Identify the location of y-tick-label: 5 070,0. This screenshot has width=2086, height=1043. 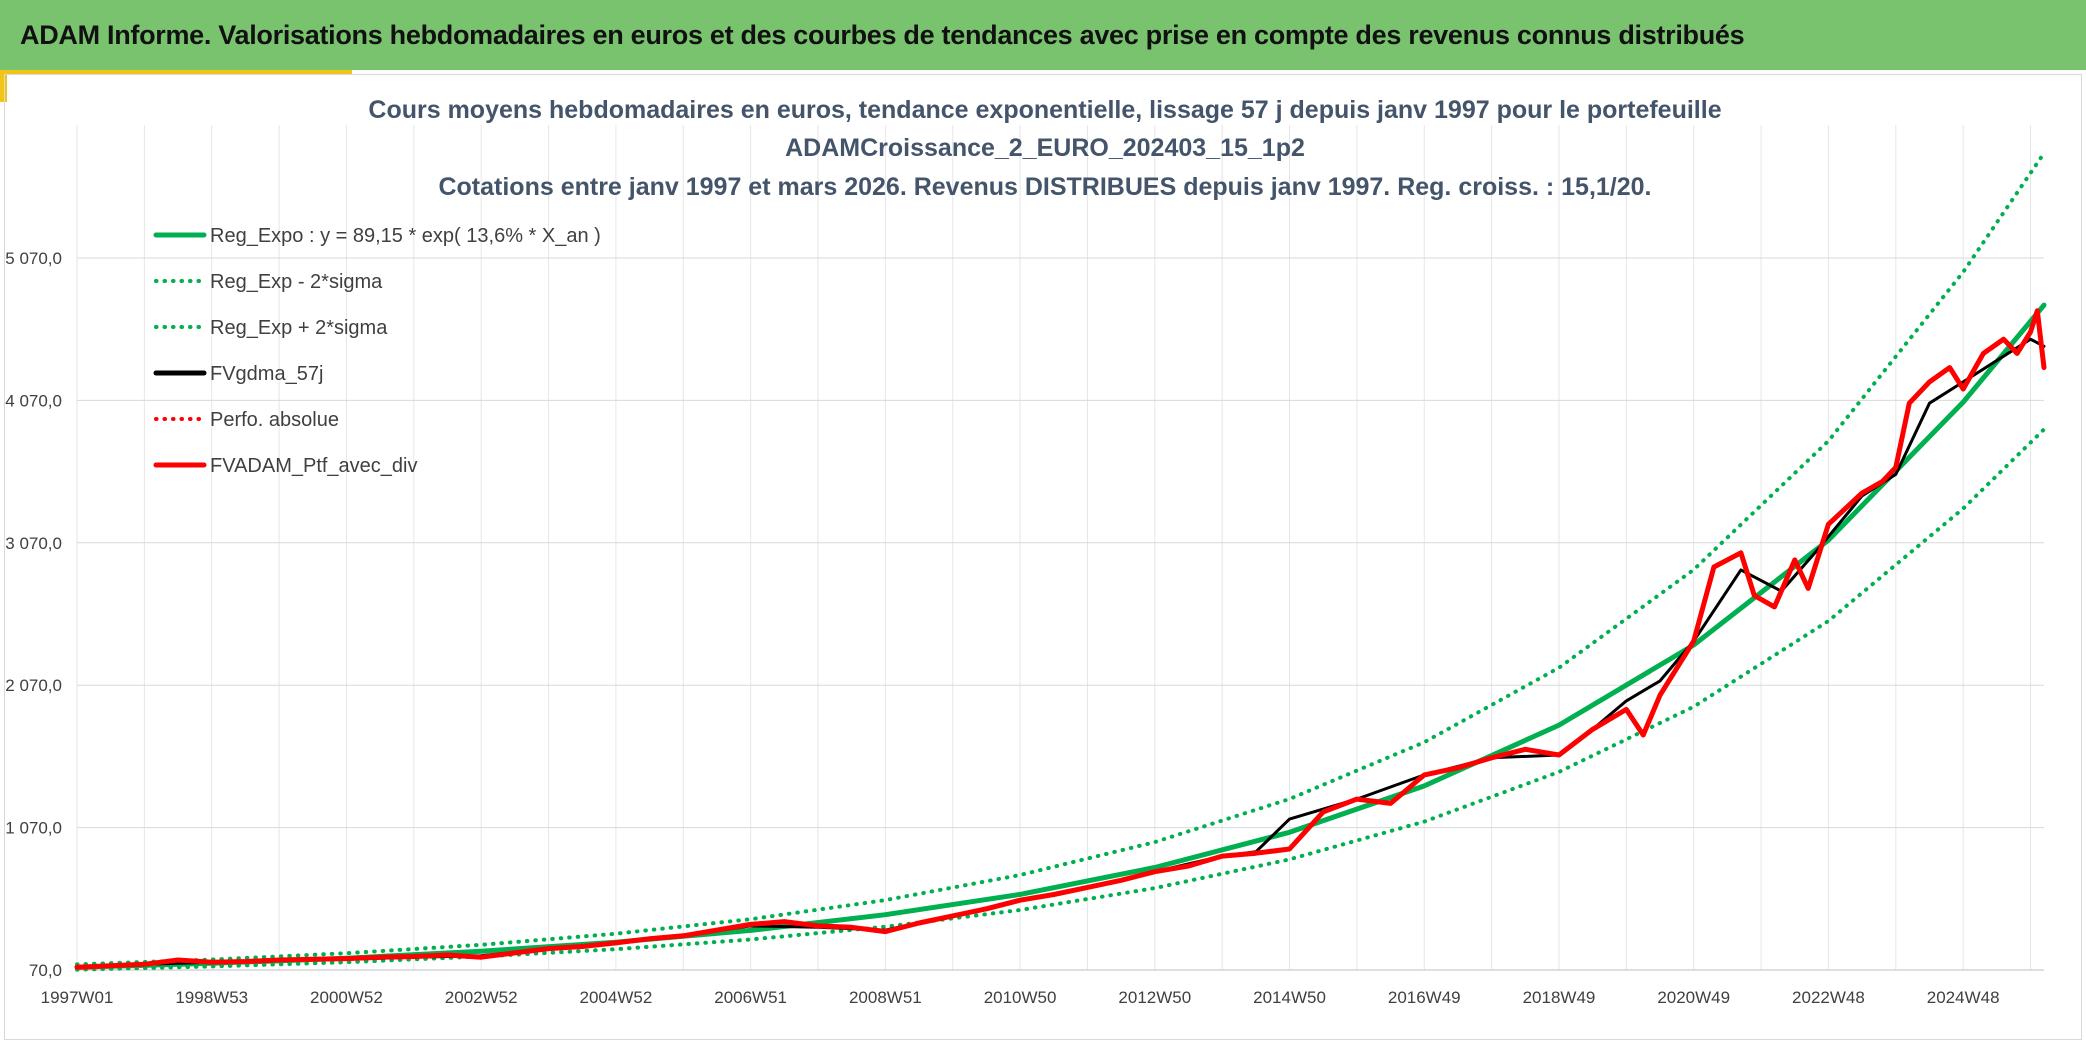
(33, 258).